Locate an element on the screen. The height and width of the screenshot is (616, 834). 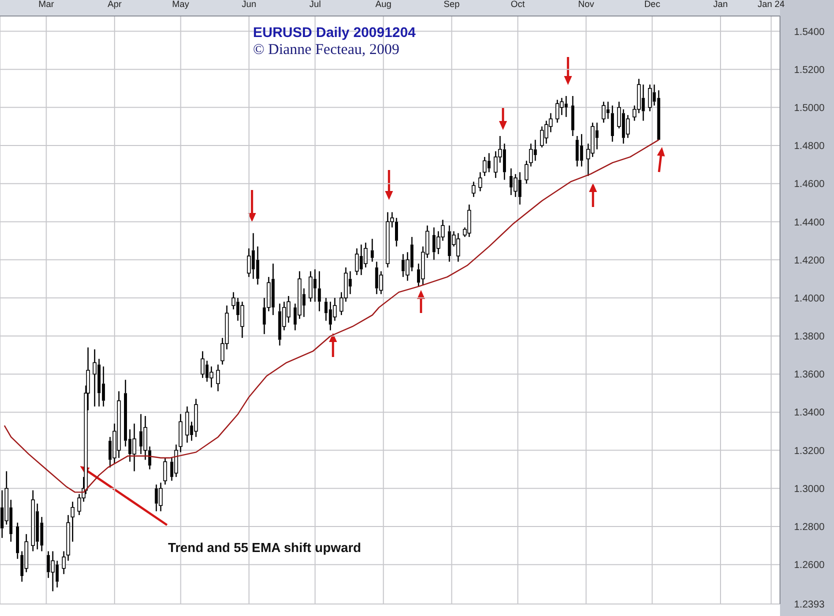
y-tick-label: 1.4600 is located at coordinates (810, 184).